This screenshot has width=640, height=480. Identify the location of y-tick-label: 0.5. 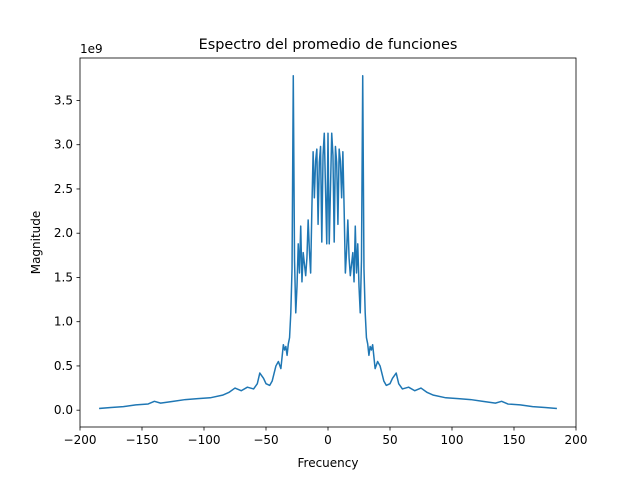
(63, 366).